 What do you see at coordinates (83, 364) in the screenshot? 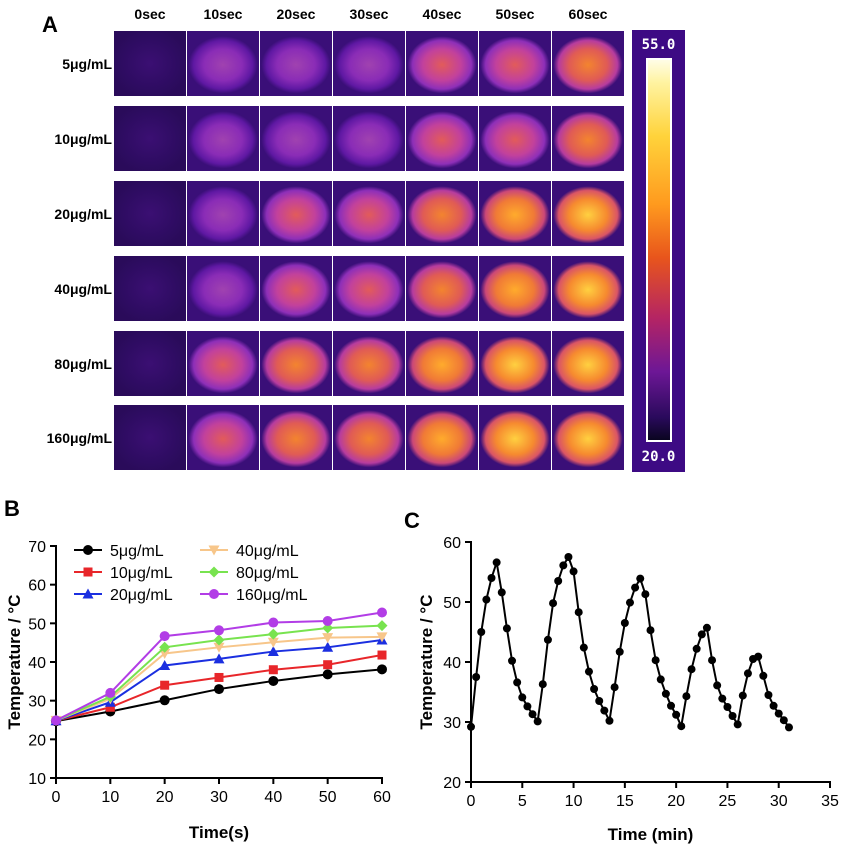
I see `concentration-label: 80μg/mL` at bounding box center [83, 364].